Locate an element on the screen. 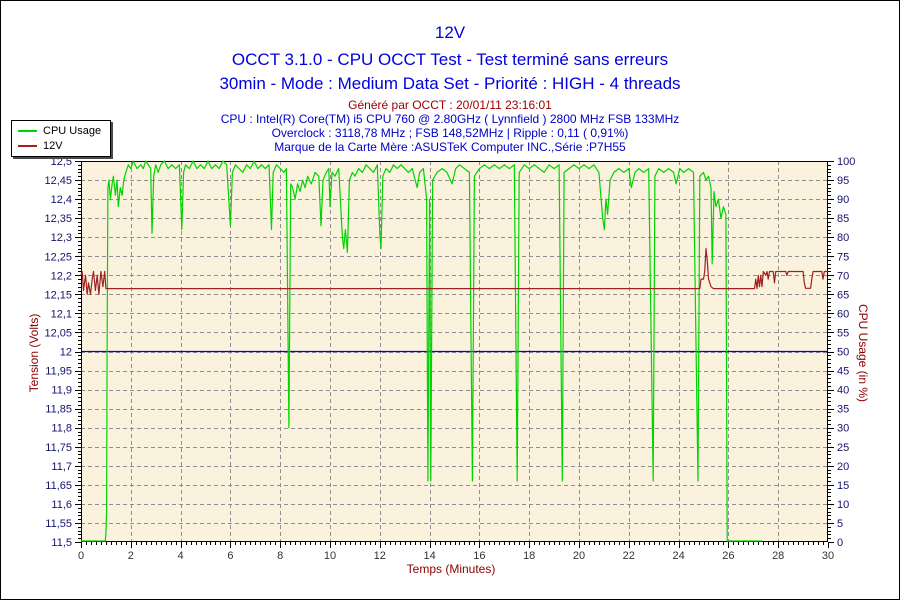 The height and width of the screenshot is (600, 900). svg-text: 28 is located at coordinates (778, 556).